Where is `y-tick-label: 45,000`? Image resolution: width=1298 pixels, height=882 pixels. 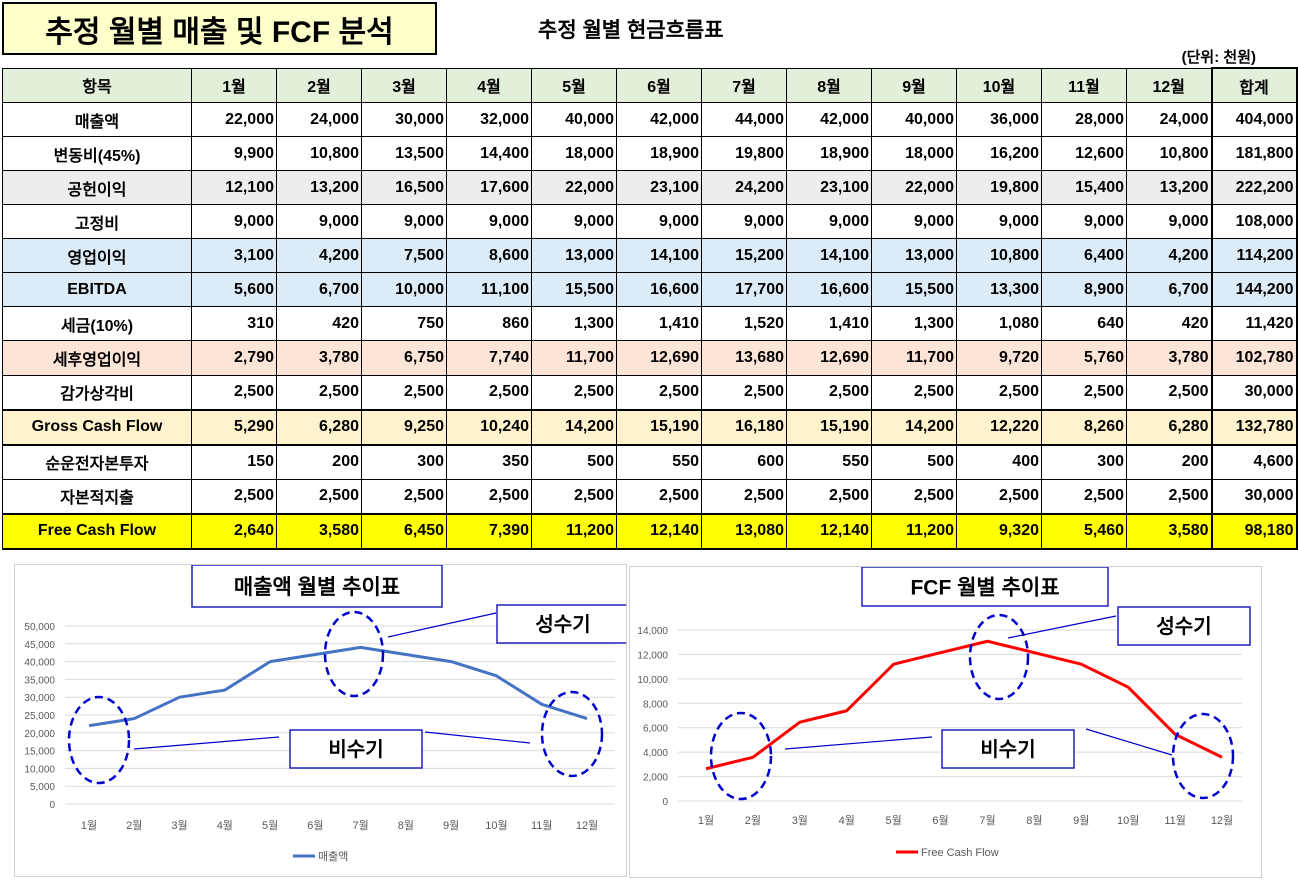 y-tick-label: 45,000 is located at coordinates (39, 645).